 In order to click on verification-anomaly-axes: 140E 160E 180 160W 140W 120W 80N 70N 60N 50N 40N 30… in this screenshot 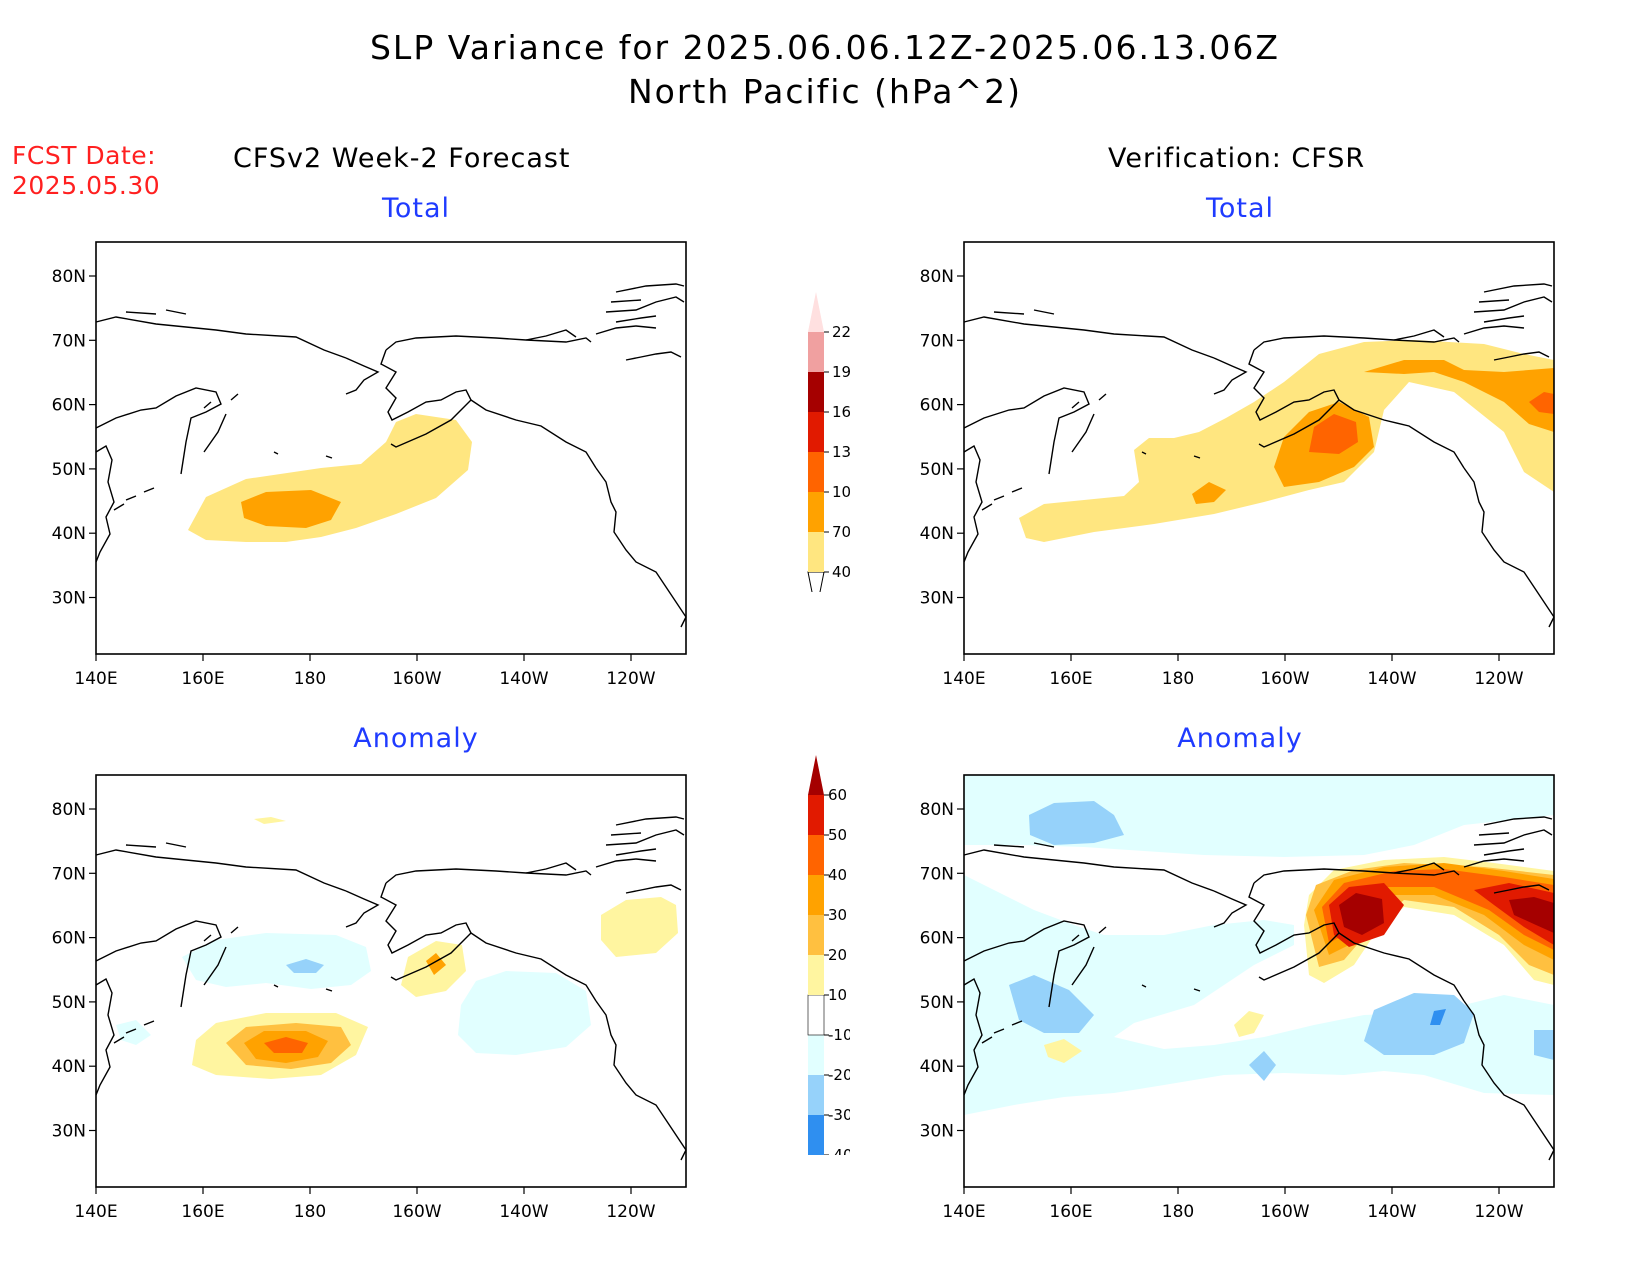, I will do `click(1222, 1009)`.